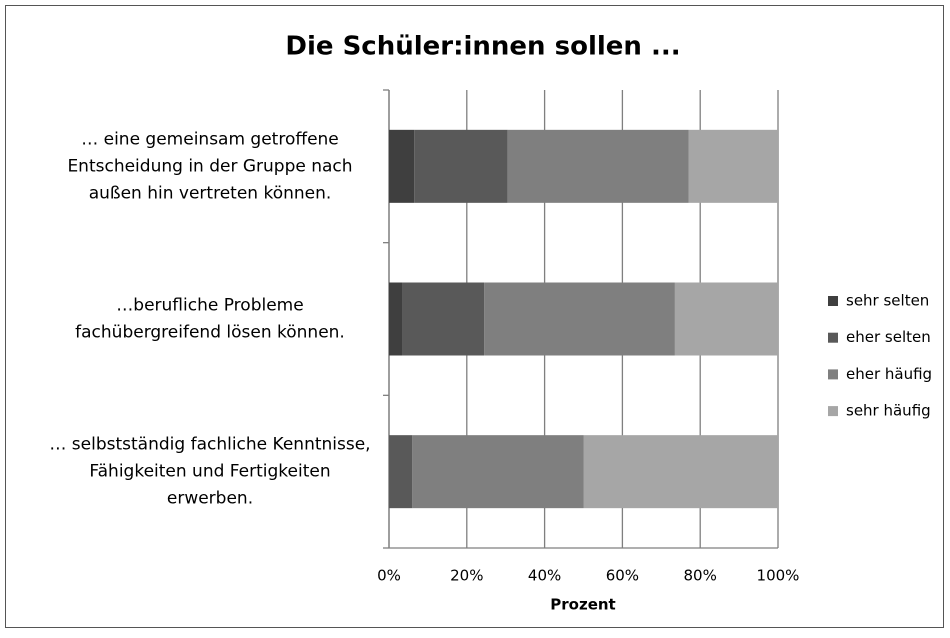 The width and height of the screenshot is (950, 638). I want to click on y-tick-label: außen hin vertreten können., so click(210, 193).